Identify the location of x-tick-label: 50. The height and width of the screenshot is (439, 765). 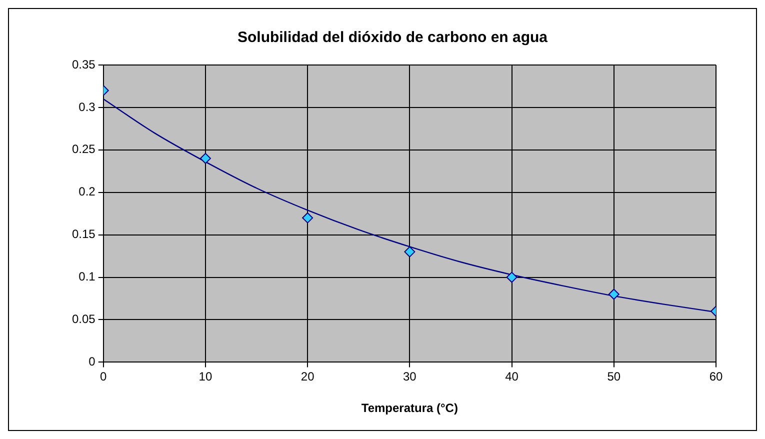
(614, 377).